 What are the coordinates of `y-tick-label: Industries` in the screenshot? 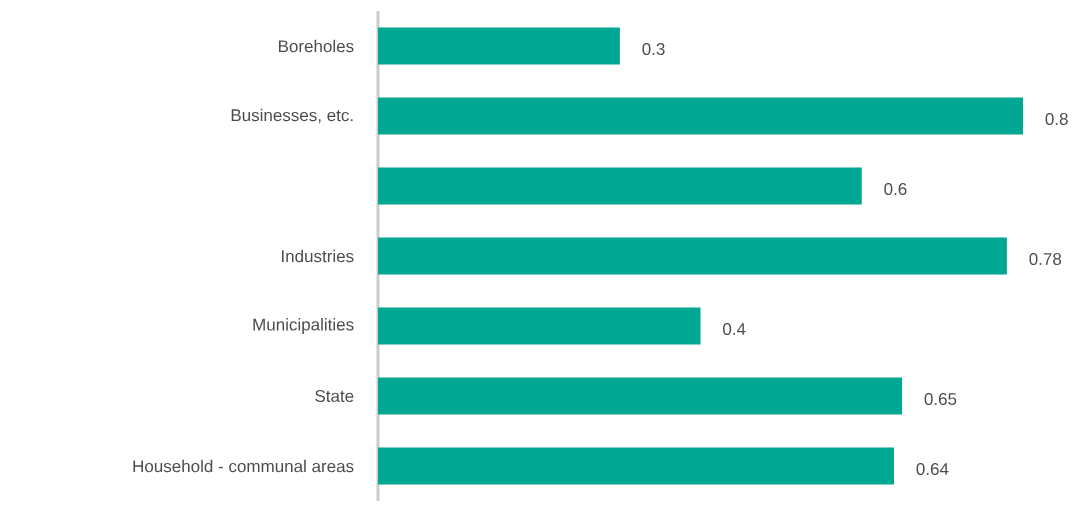 It's located at (317, 256).